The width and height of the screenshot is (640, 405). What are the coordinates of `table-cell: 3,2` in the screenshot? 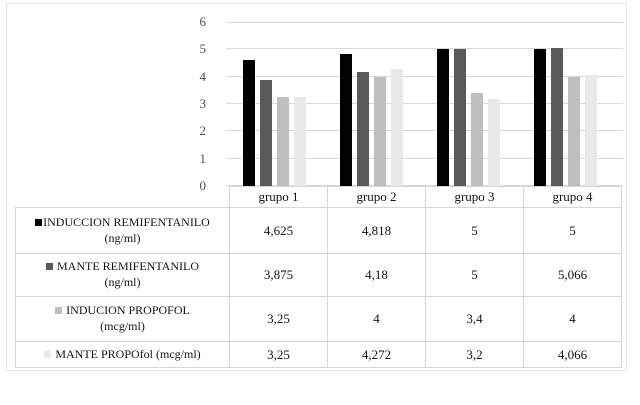 It's located at (474, 354).